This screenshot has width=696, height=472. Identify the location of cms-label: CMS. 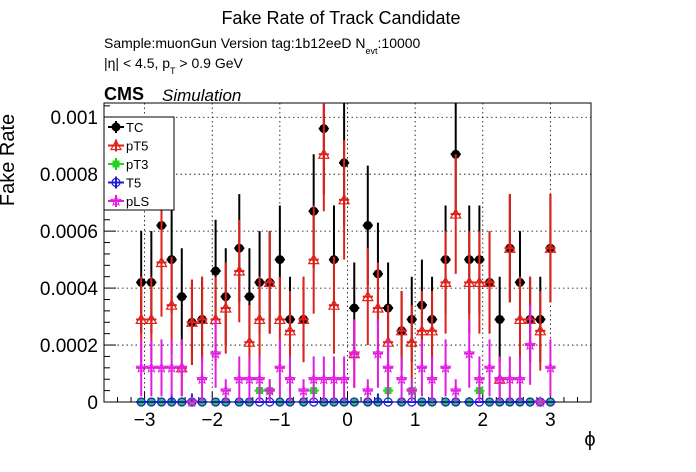
(124, 94).